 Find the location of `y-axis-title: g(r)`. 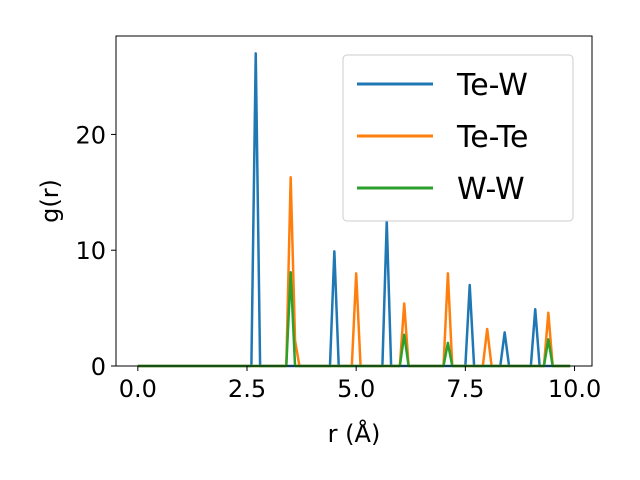

y-axis-title: g(r) is located at coordinates (50, 201).